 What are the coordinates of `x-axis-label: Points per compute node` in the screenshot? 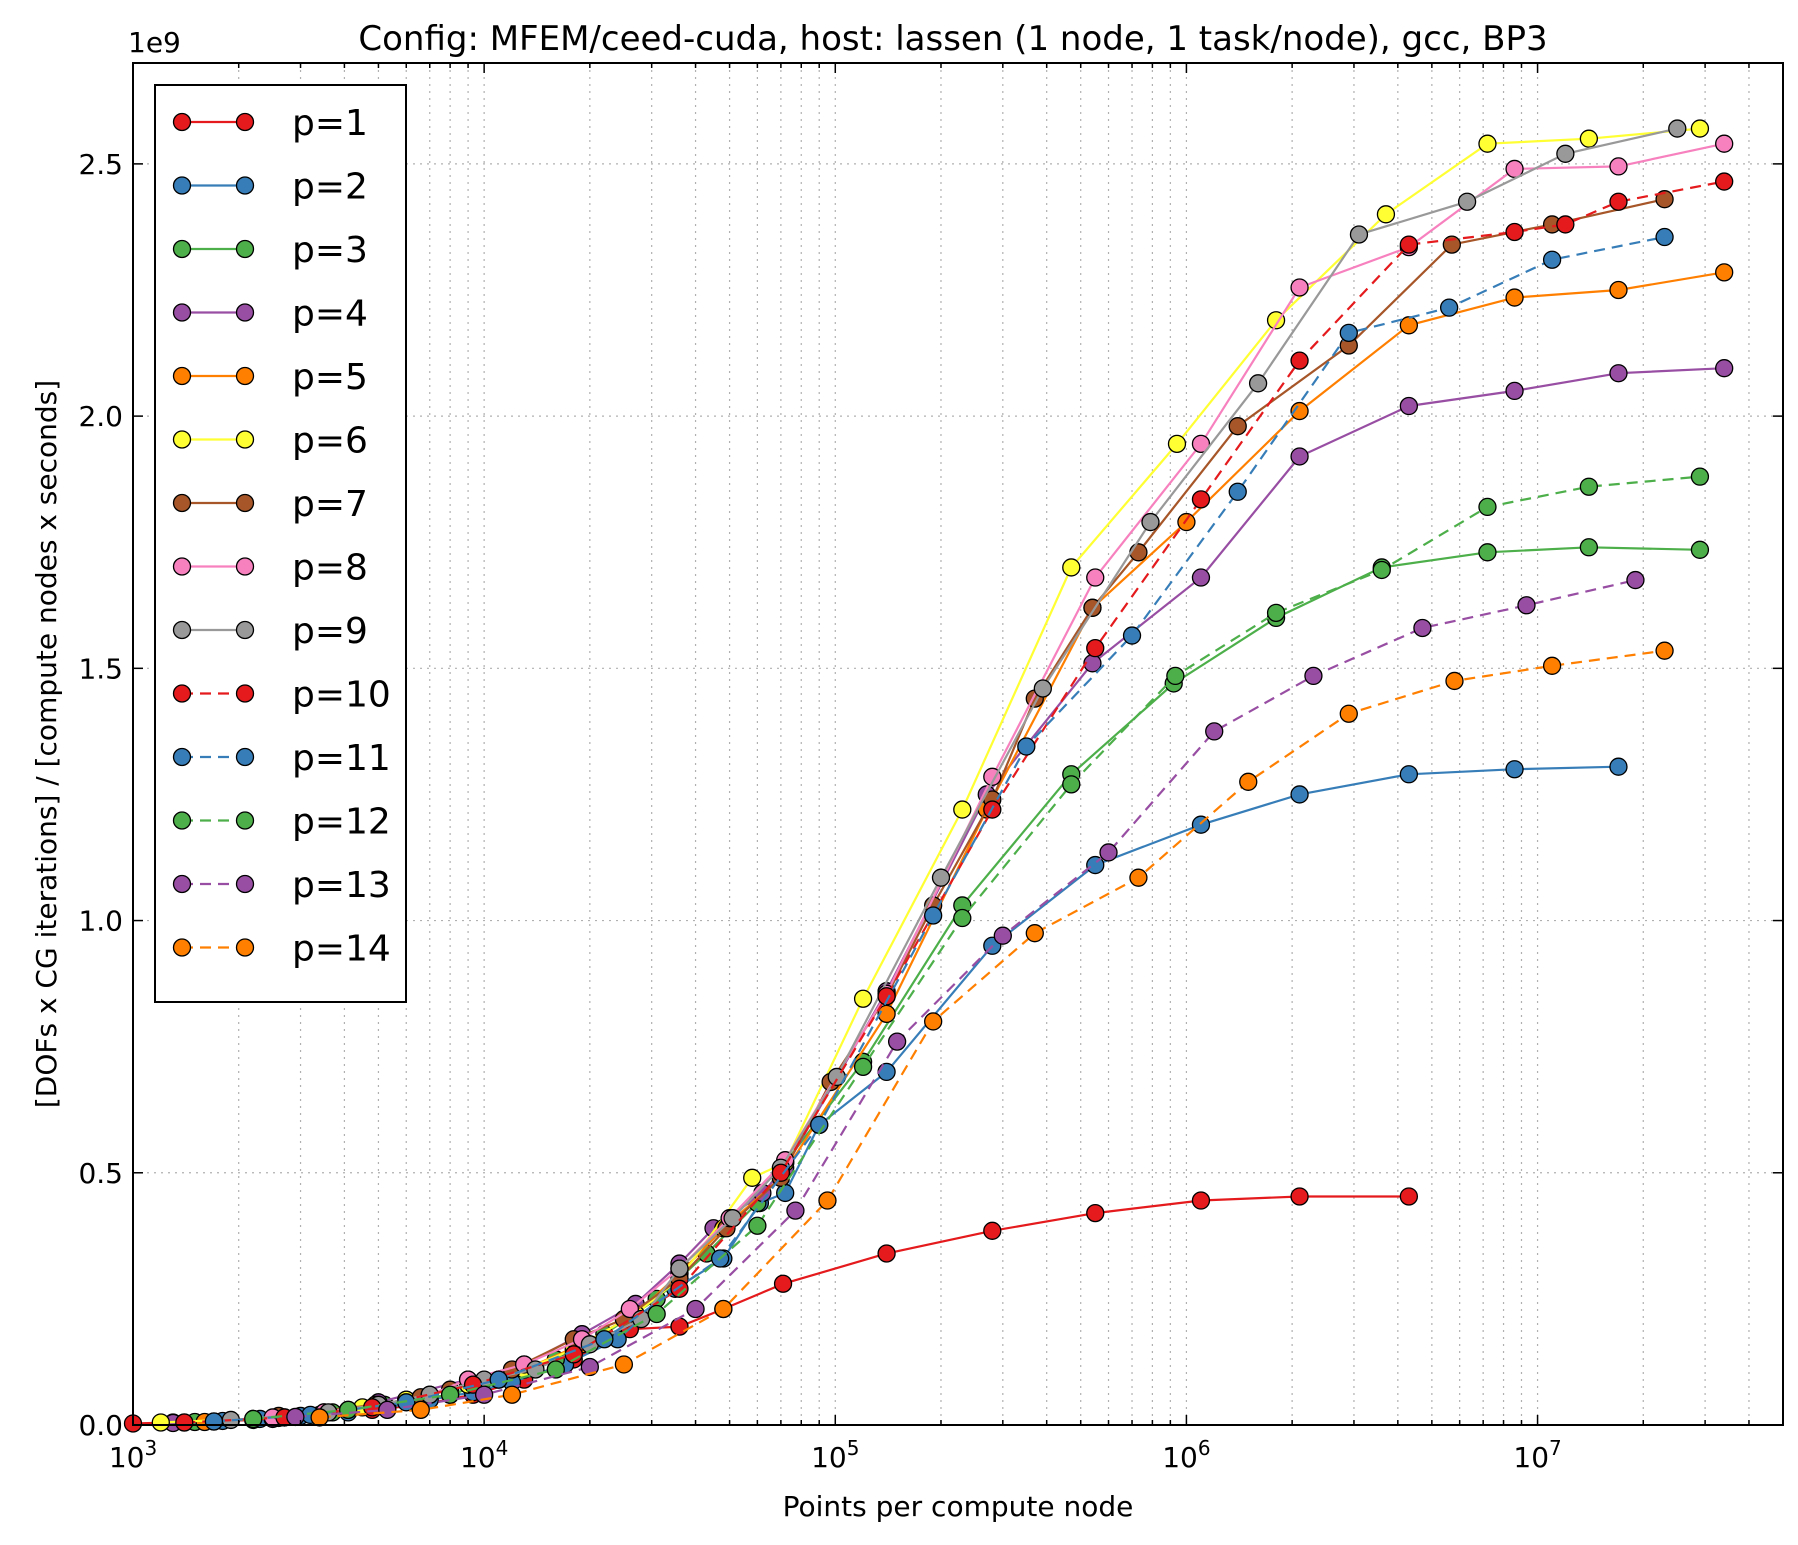 It's located at (958, 1506).